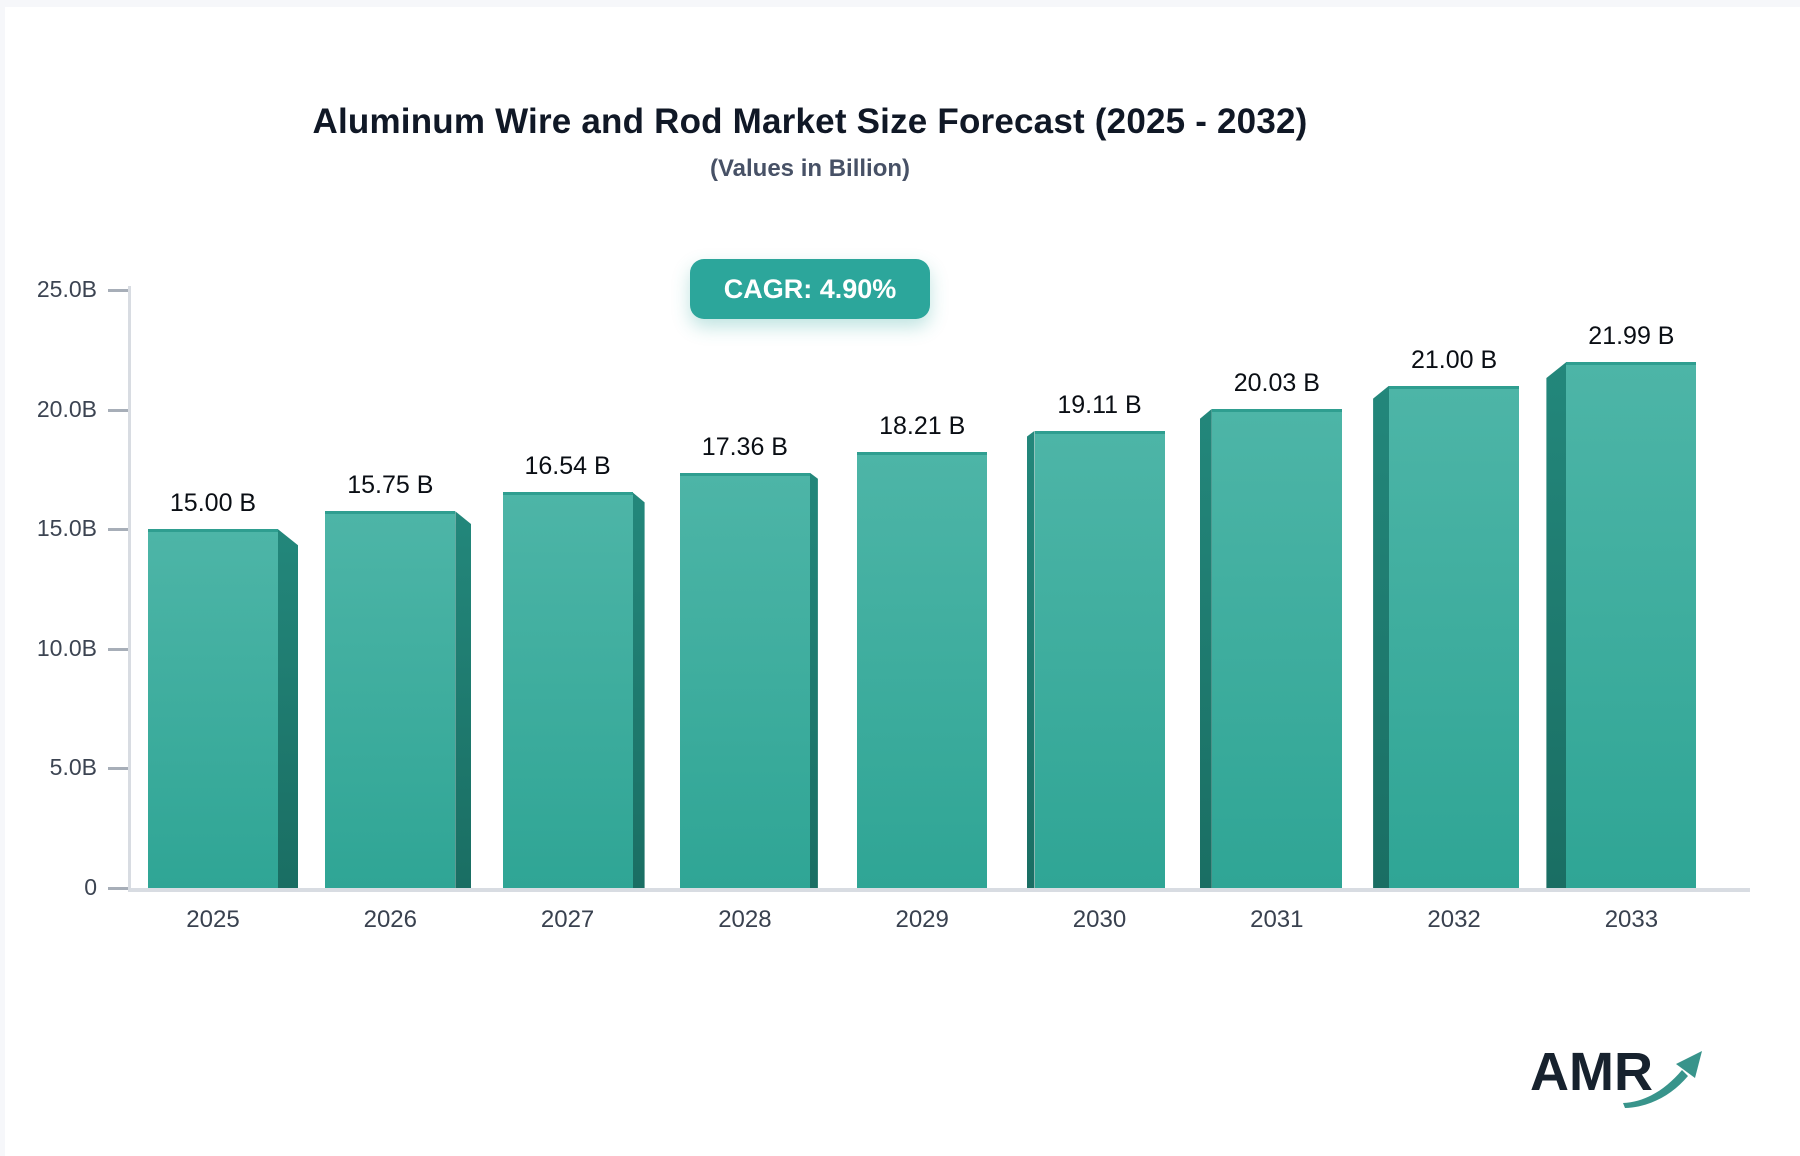 The width and height of the screenshot is (1800, 1156). I want to click on x-tick-label: 2030, so click(1099, 919).